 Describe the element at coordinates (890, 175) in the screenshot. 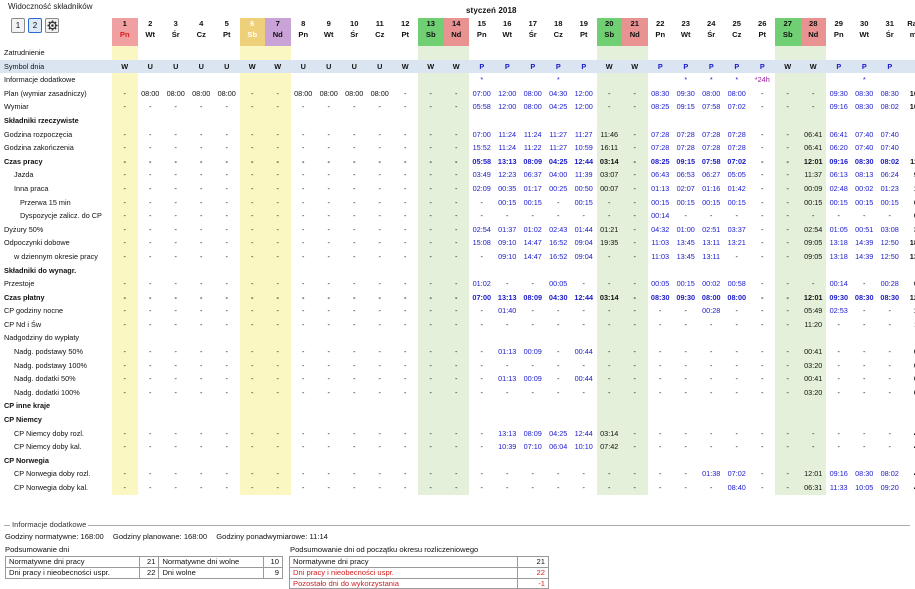

I see `day-cell: 06:24` at that location.